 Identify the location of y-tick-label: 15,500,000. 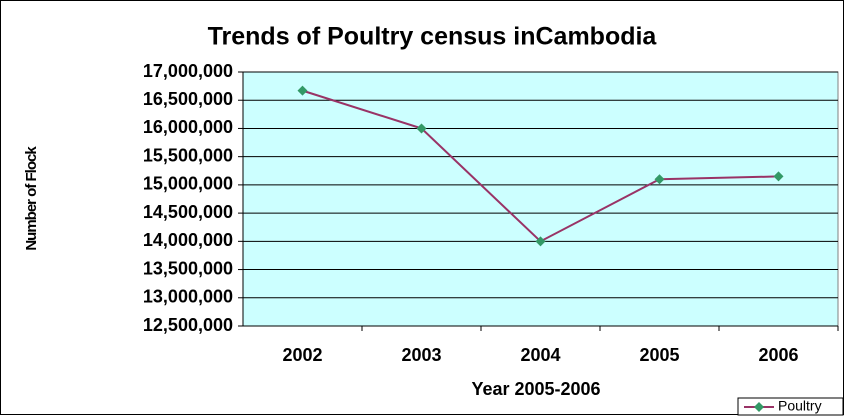
(188, 155).